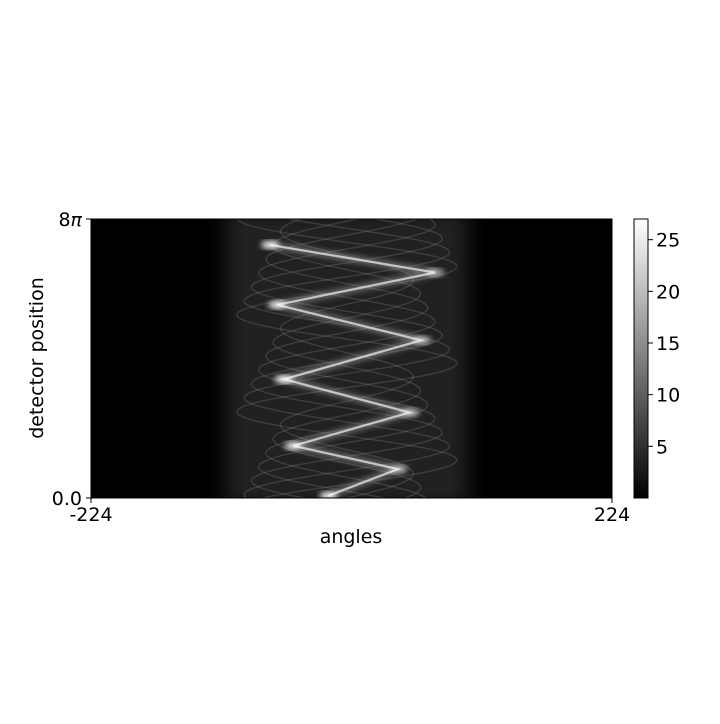 This screenshot has height=724, width=720. I want to click on sinogram-strands, so click(347, 358).